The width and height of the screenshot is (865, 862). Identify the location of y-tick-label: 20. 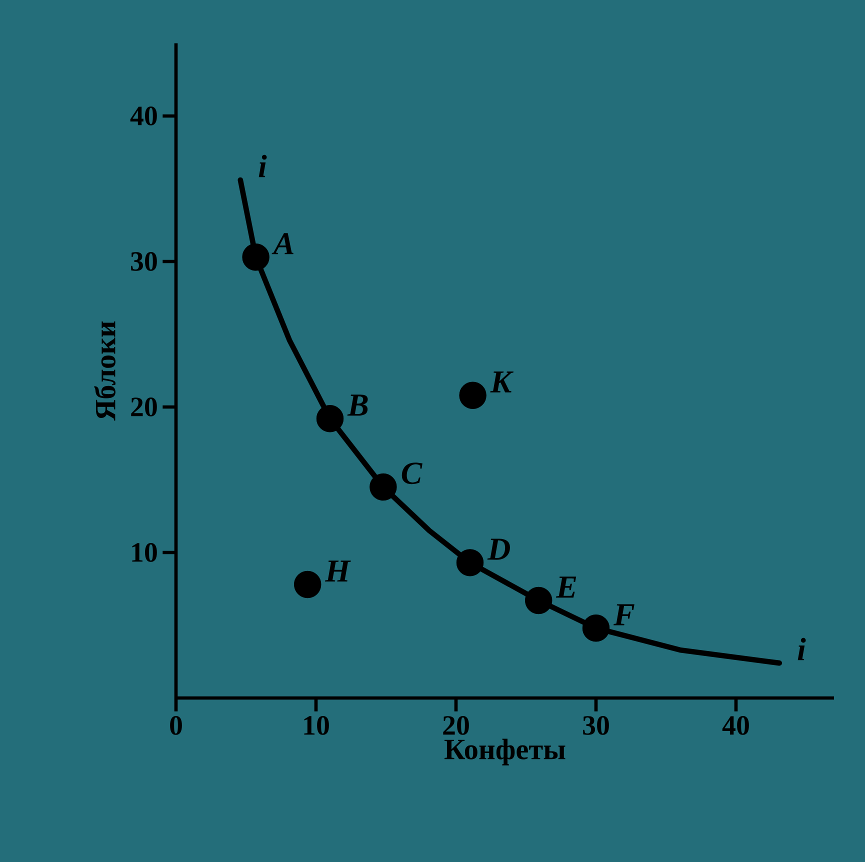
(144, 407).